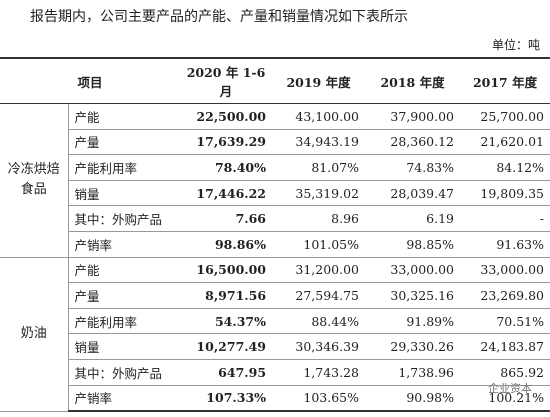 This screenshot has width=550, height=417. I want to click on table-row: 其中：外购产品 7.66 8.96 6.19-, so click(275, 218).